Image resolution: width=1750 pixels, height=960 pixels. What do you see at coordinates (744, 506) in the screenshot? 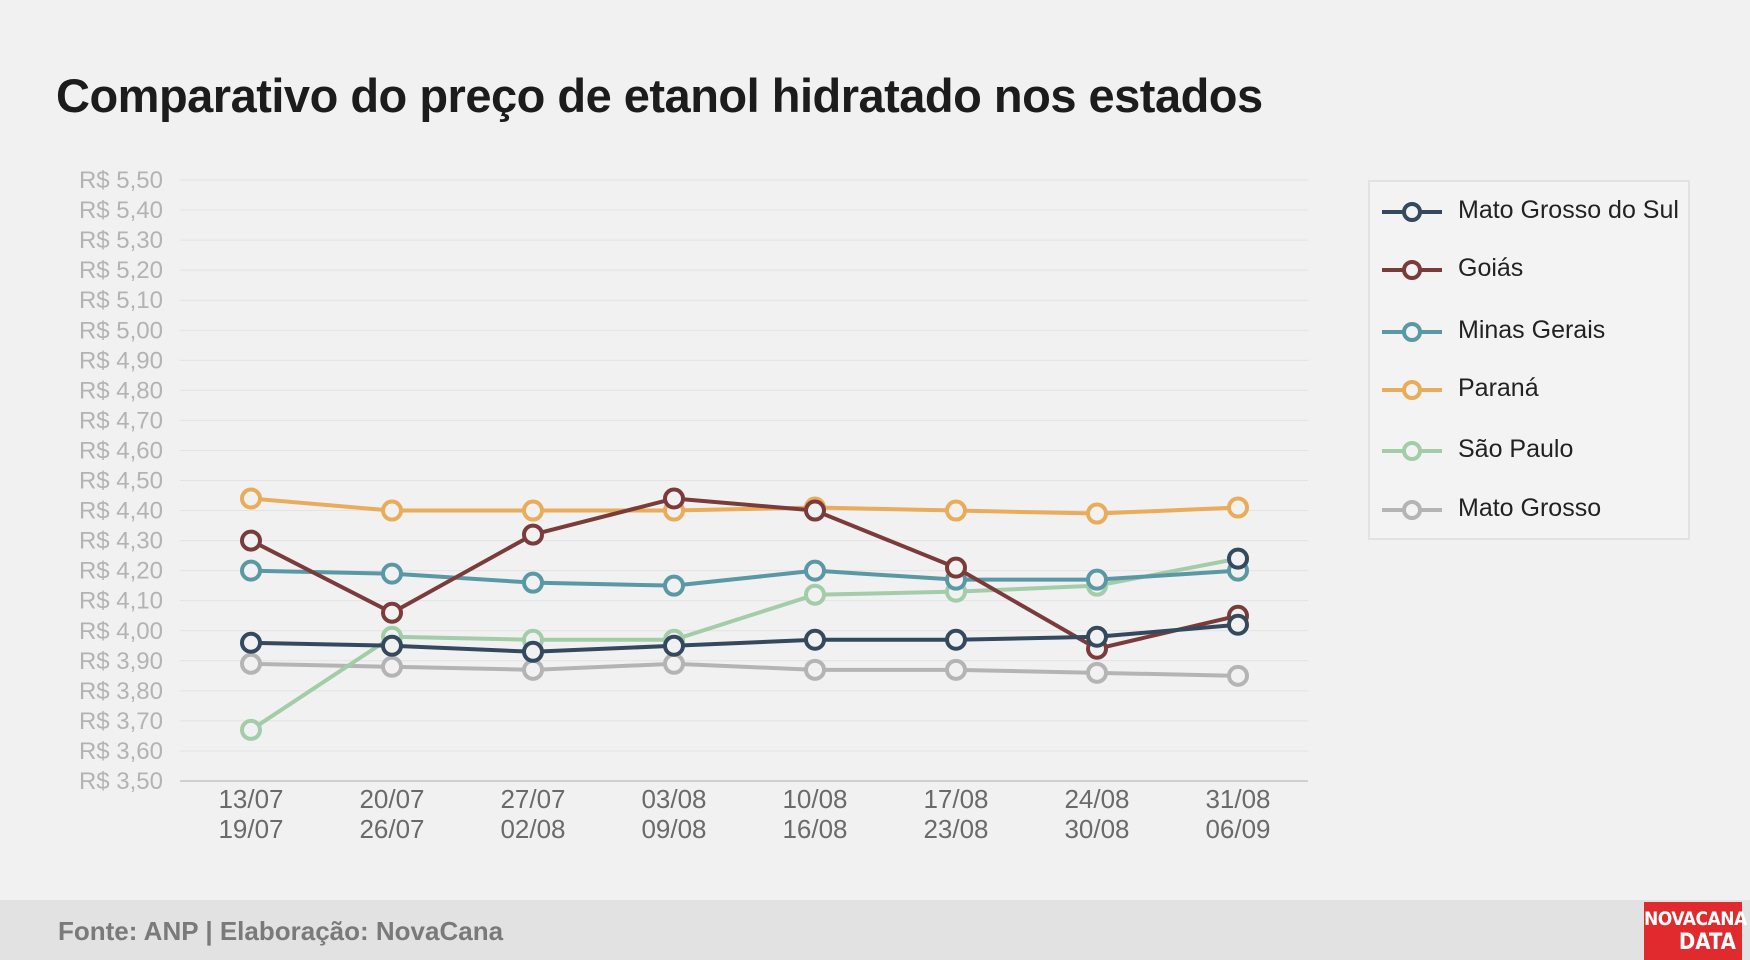
I see `series-line-parana` at bounding box center [744, 506].